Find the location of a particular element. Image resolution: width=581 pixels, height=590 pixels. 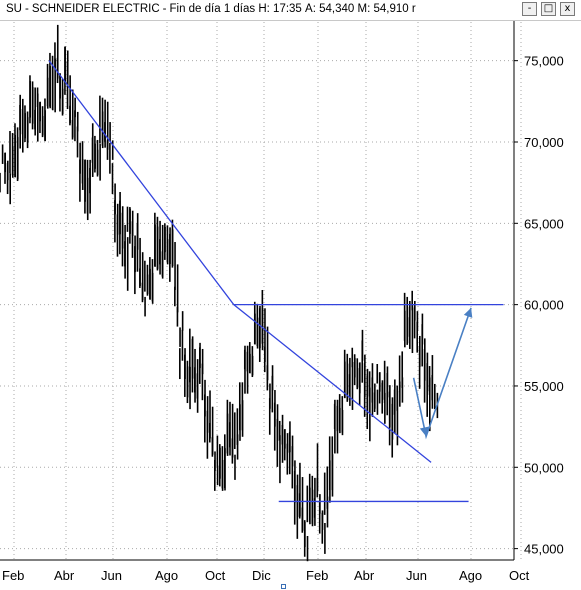

title-high: H: 17:35 is located at coordinates (280, 9).